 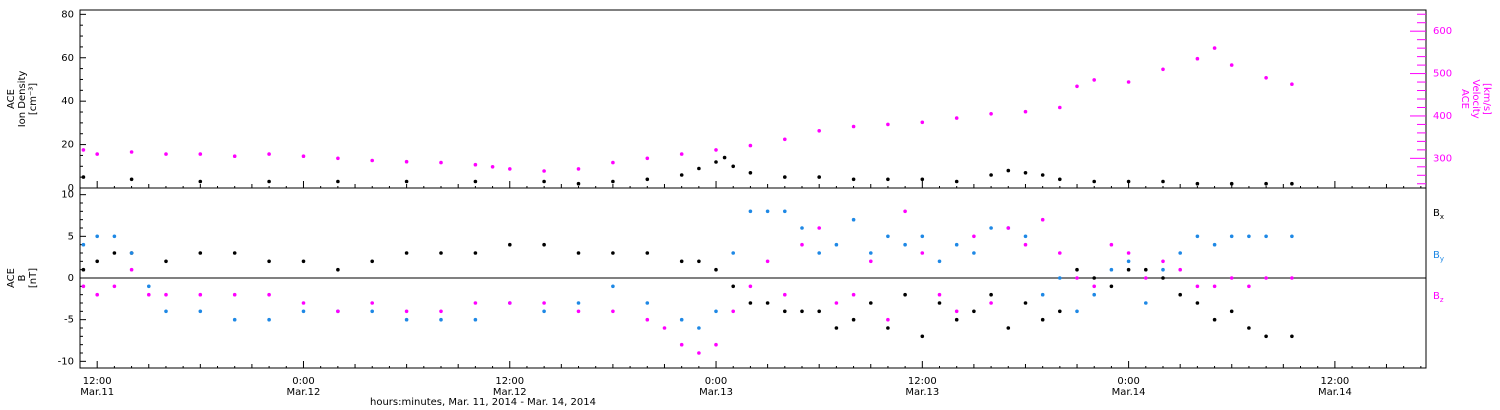 What do you see at coordinates (67, 58) in the screenshot?
I see `density-tick-label: 60` at bounding box center [67, 58].